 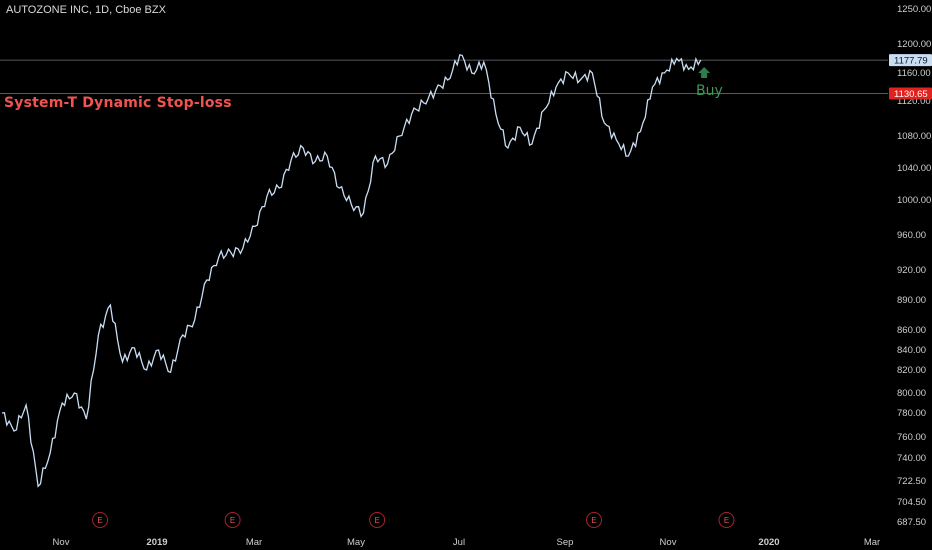 I want to click on y-tick-label: 1120.00, so click(x=914, y=101).